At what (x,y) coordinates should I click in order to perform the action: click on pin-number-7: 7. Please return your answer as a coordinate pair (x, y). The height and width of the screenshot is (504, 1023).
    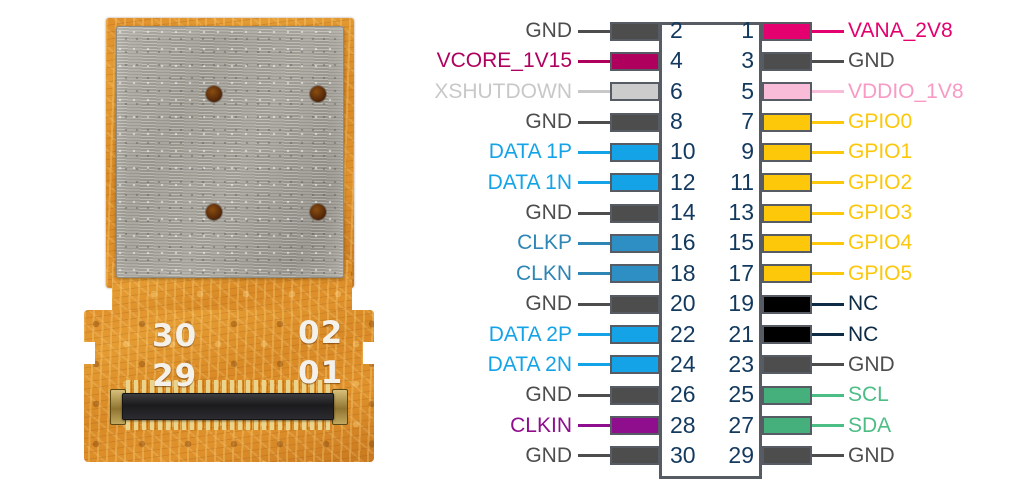
    Looking at the image, I should click on (747, 121).